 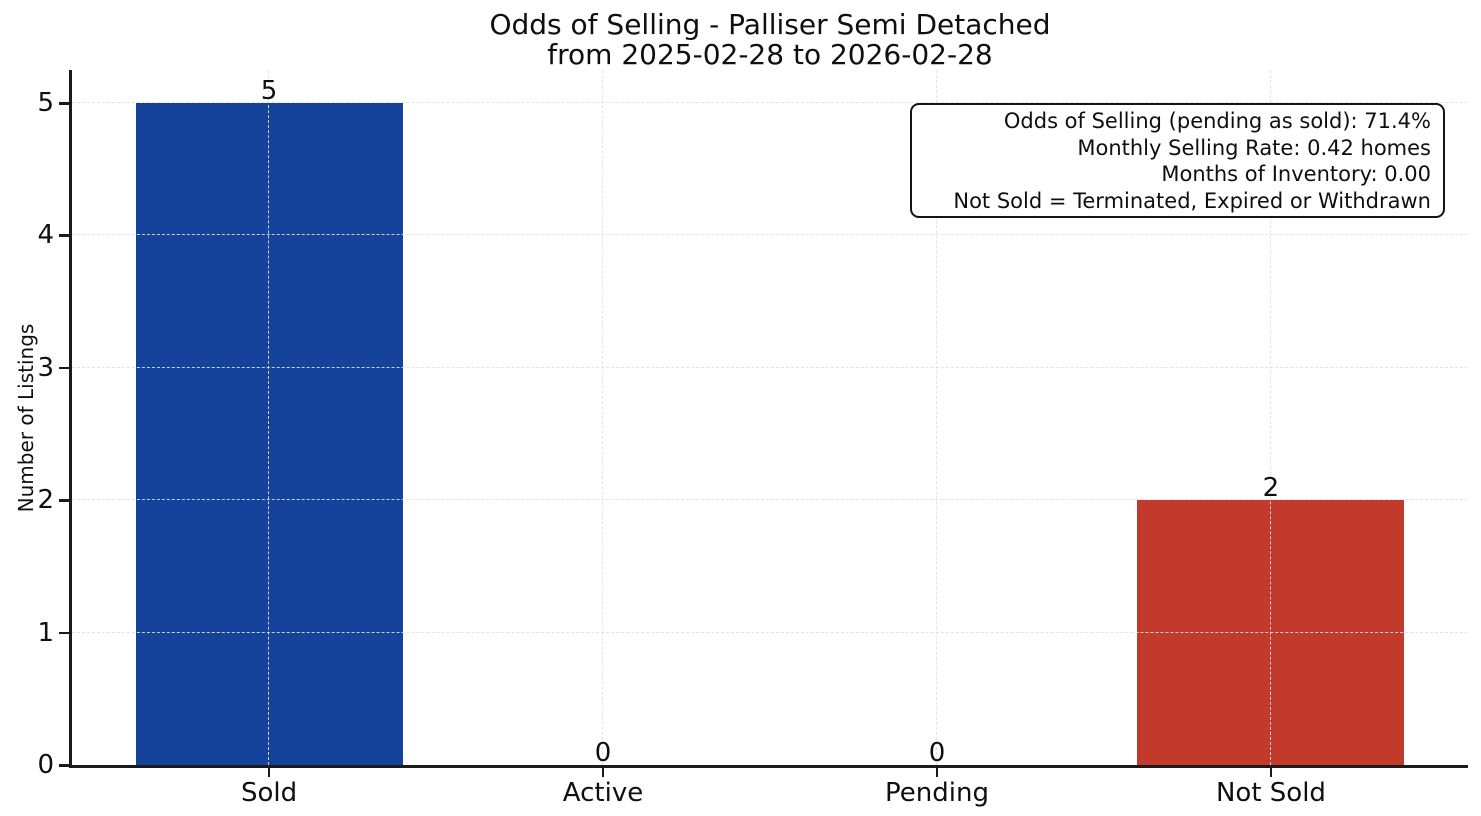 What do you see at coordinates (269, 793) in the screenshot?
I see `x-tick-label-sold: Sold` at bounding box center [269, 793].